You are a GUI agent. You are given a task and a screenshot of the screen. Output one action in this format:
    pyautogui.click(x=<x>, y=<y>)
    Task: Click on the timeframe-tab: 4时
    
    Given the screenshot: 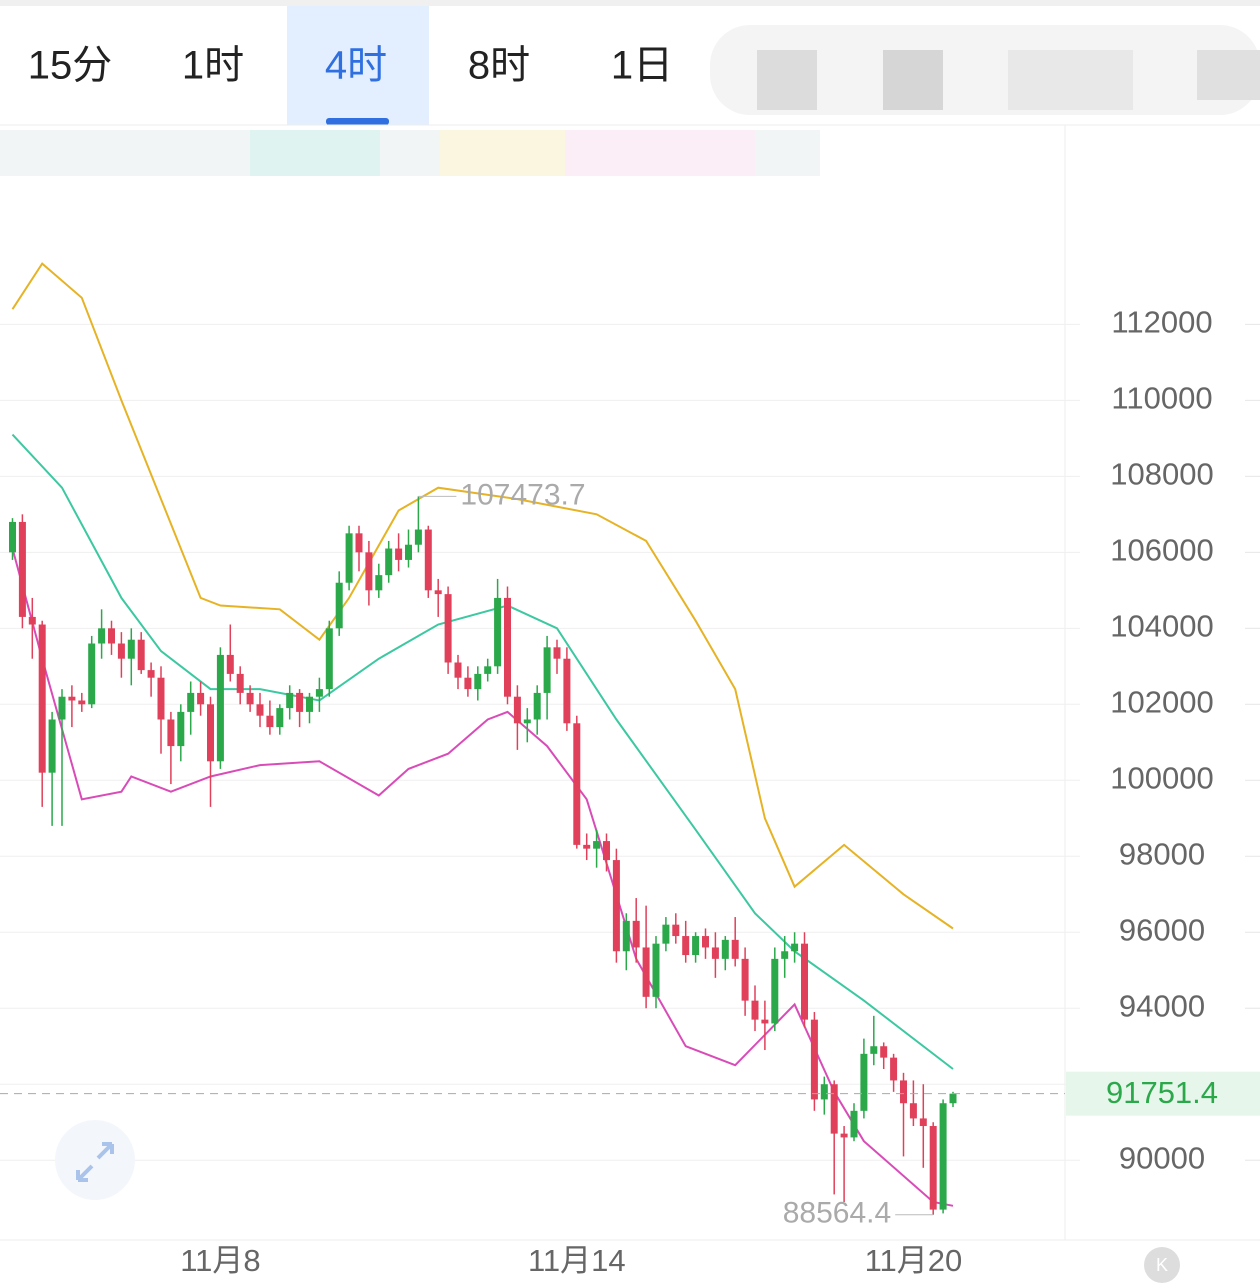 What is the action you would take?
    pyautogui.click(x=356, y=66)
    